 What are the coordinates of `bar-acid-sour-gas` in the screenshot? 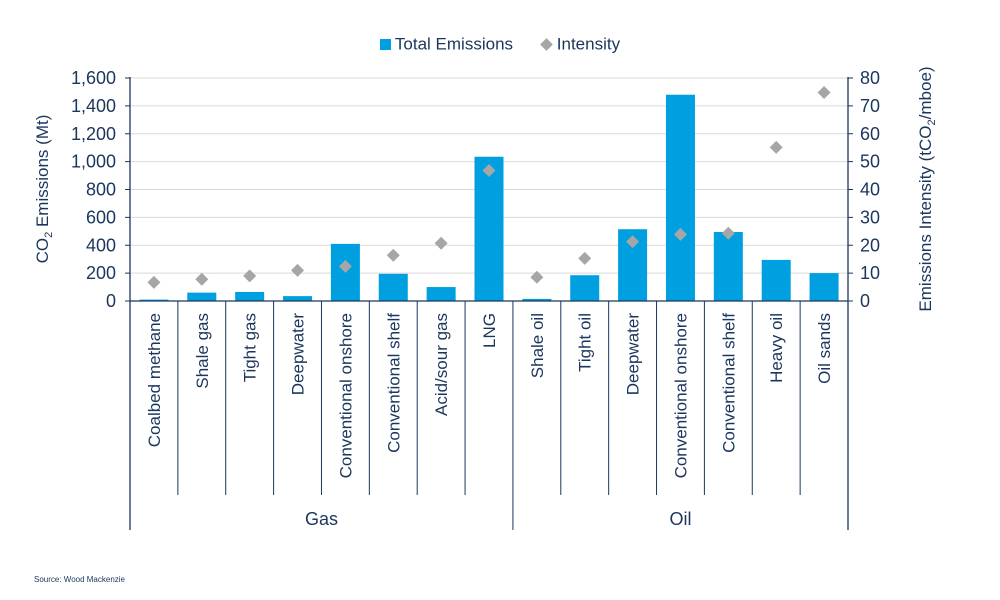 It's located at (441, 294).